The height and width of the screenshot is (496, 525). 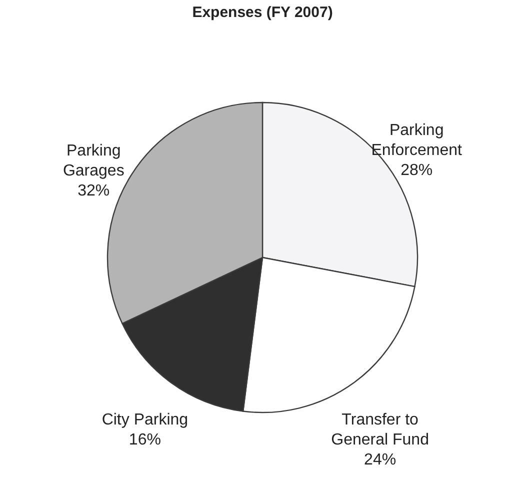 I want to click on data-label: 28%, so click(x=416, y=171).